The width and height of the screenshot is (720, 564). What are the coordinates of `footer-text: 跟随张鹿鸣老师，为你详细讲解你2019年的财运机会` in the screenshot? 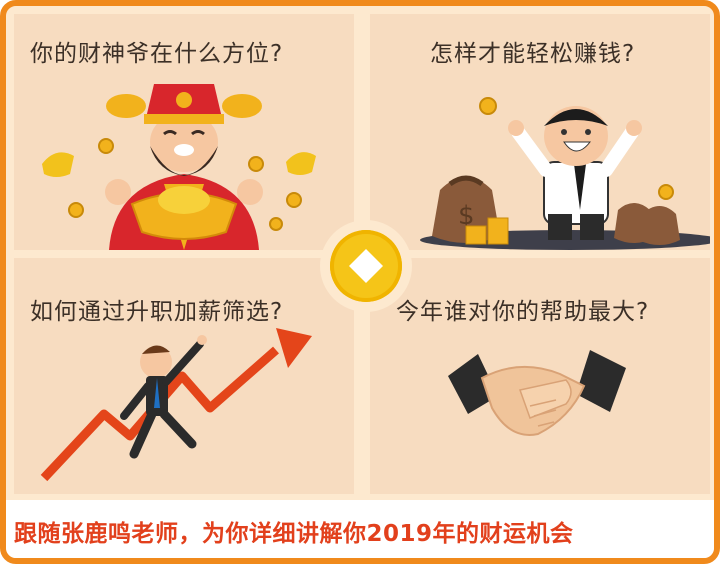 It's located at (294, 534).